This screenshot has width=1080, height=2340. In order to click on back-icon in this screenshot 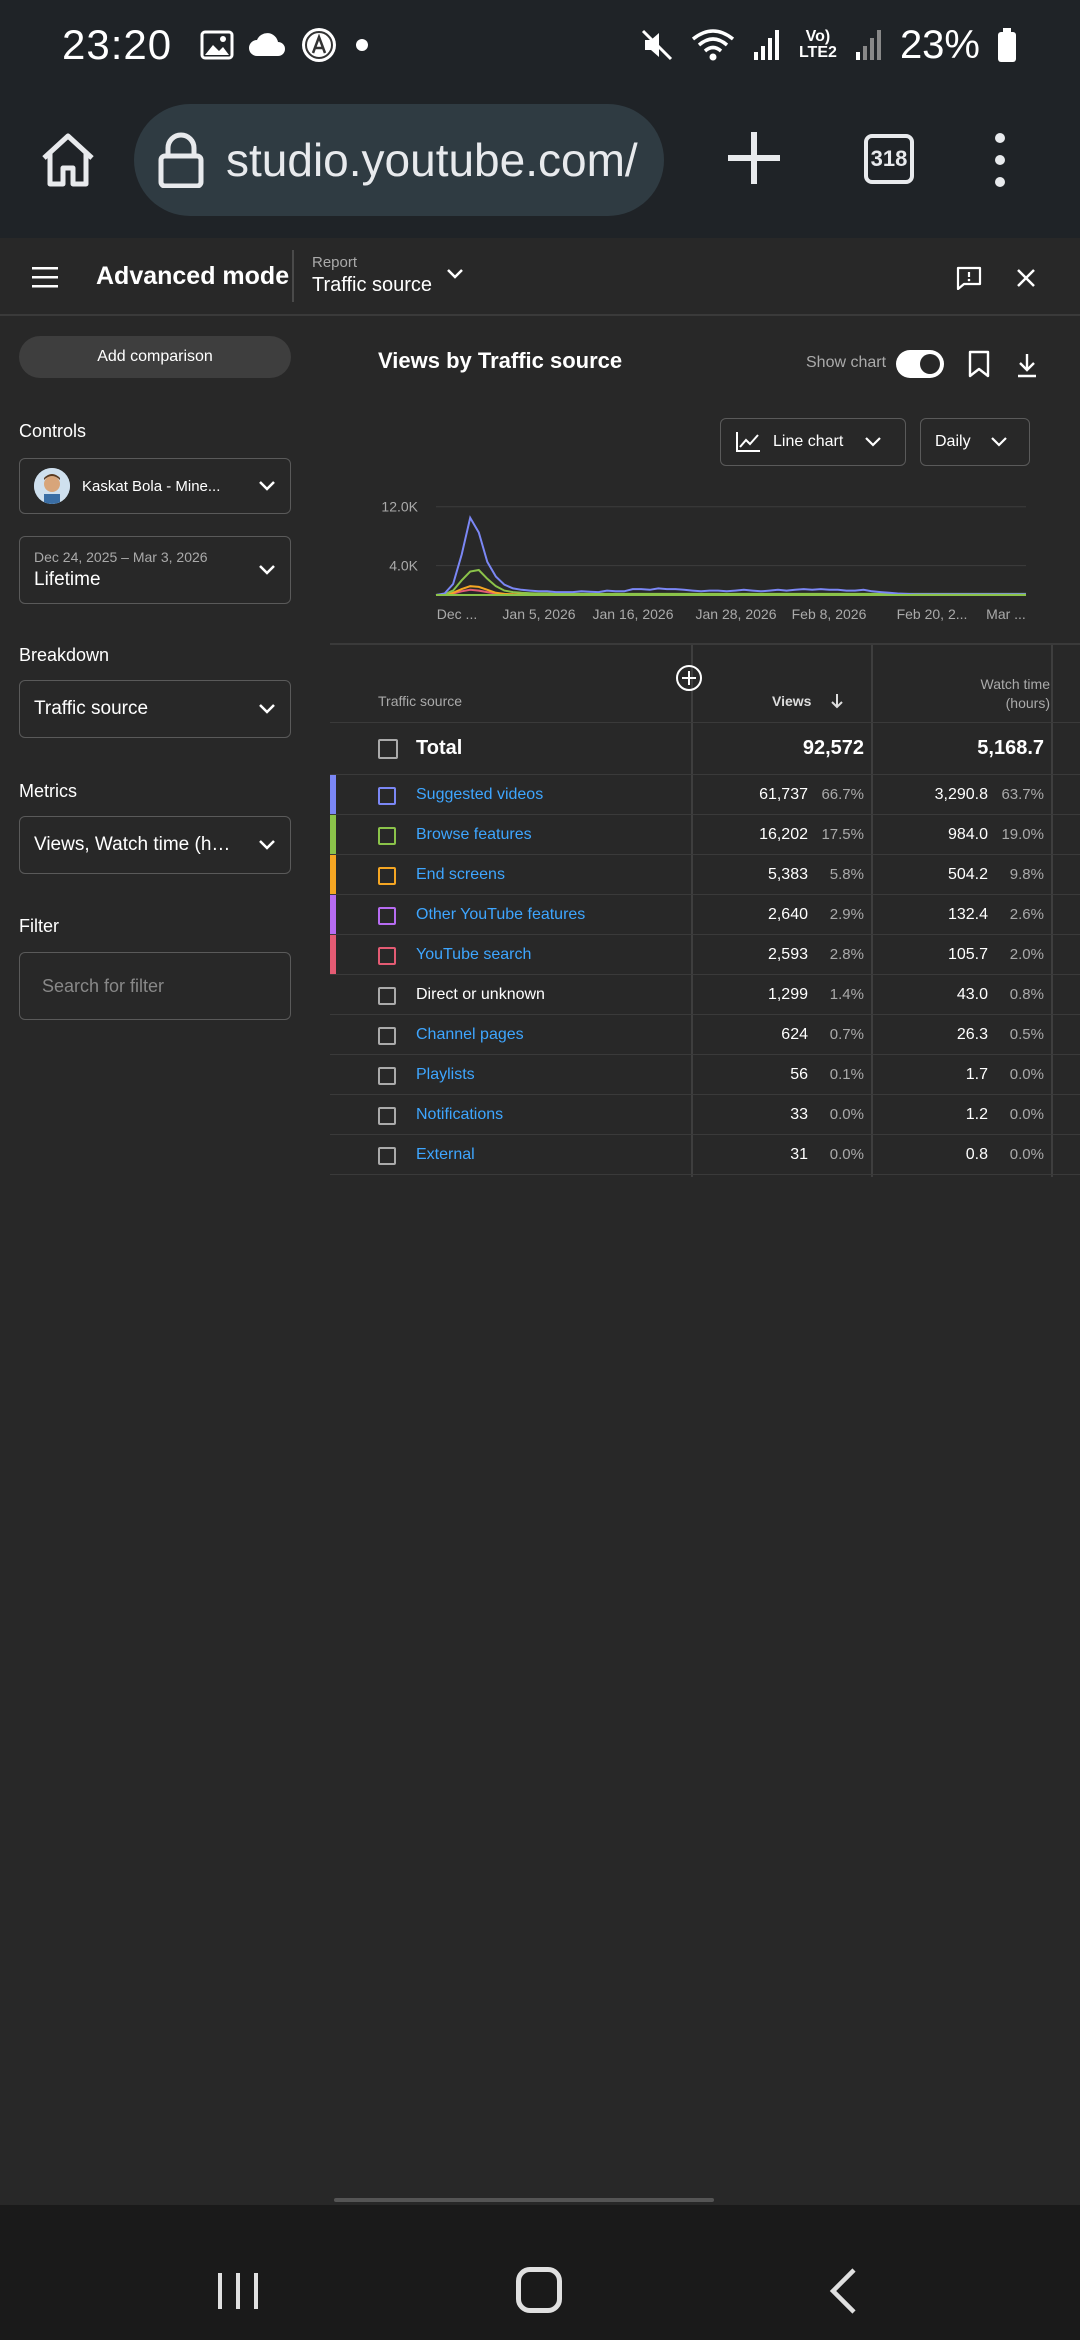, I will do `click(843, 2291)`.